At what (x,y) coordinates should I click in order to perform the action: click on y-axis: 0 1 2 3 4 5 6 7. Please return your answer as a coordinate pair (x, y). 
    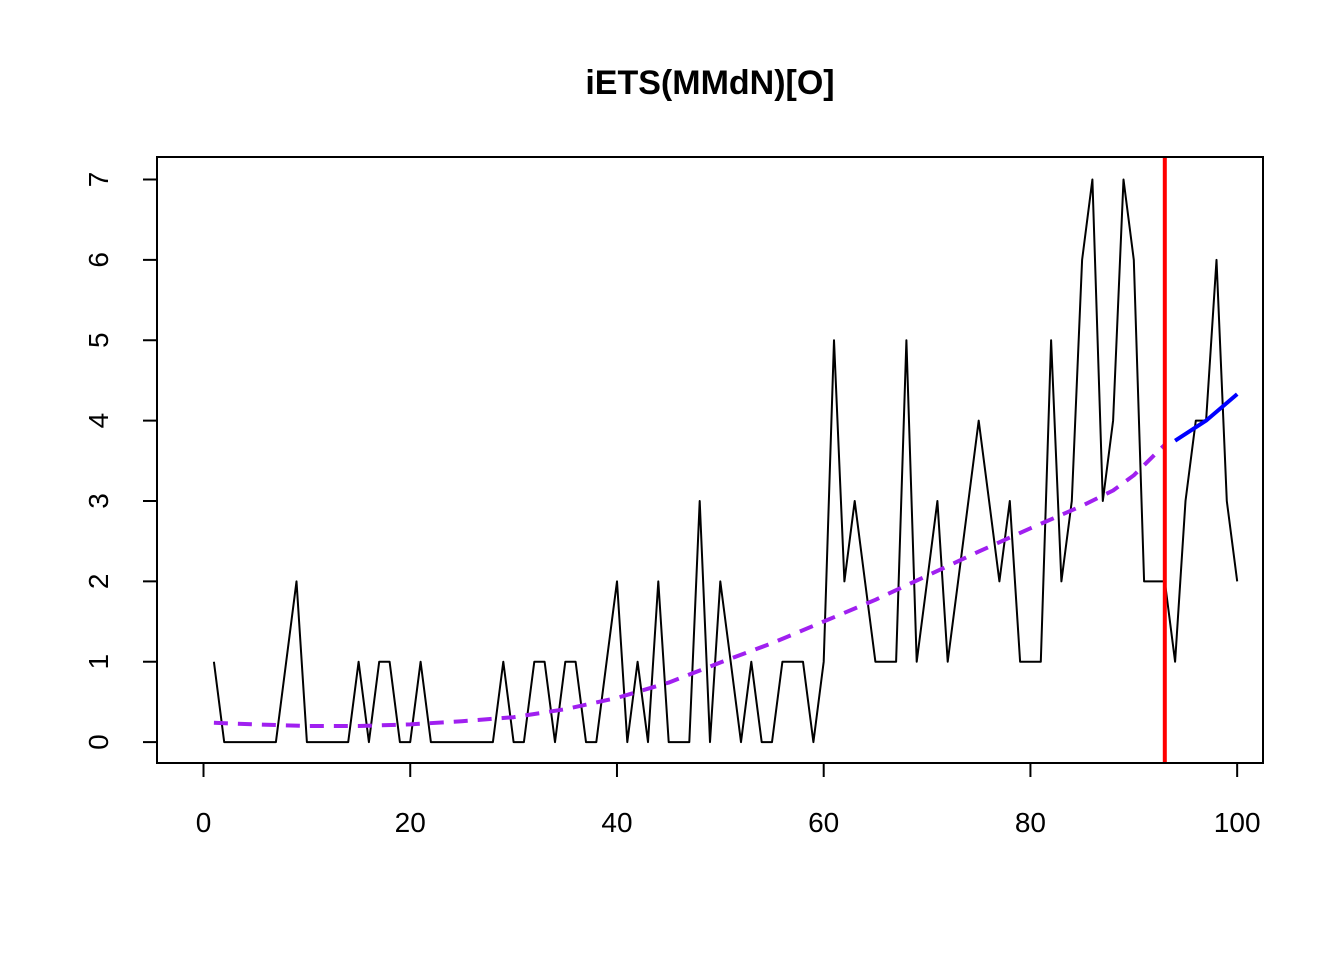
    Looking at the image, I should click on (120, 461).